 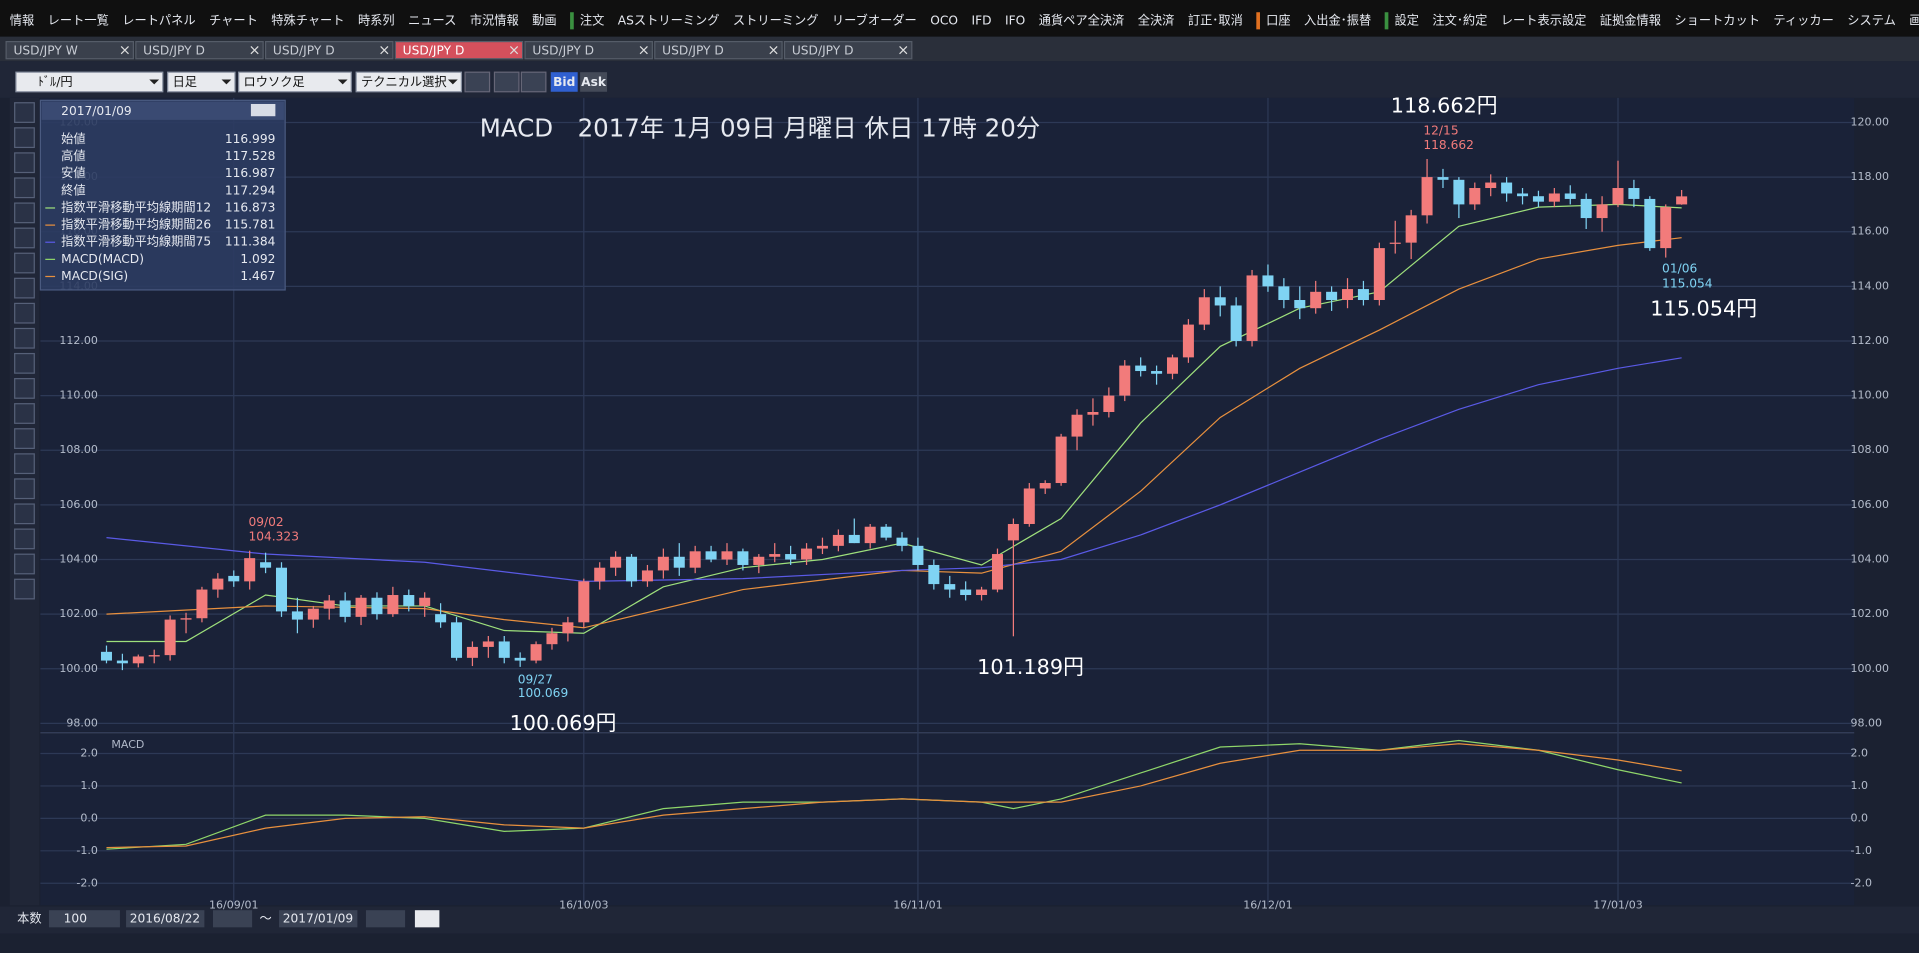 I want to click on menu-item: ストリーミング, so click(x=776, y=20).